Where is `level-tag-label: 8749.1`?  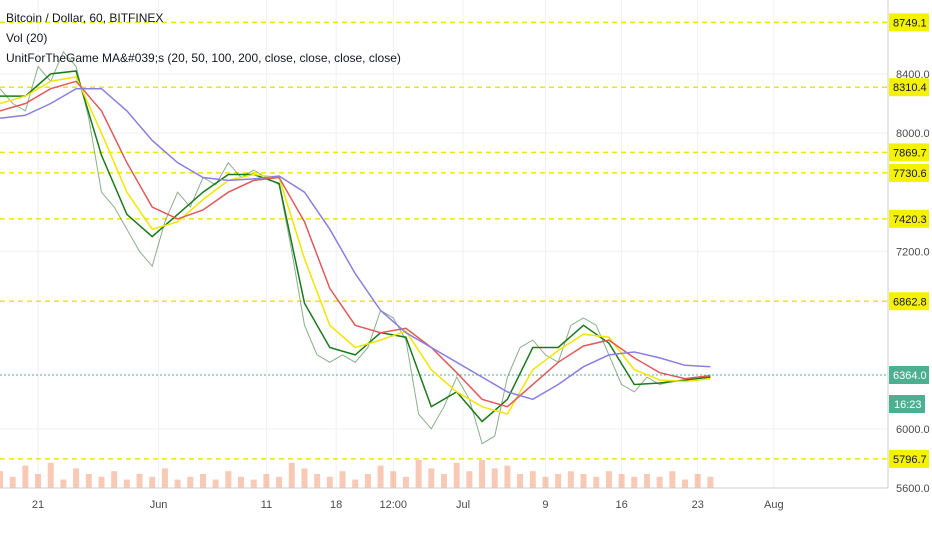
level-tag-label: 8749.1 is located at coordinates (910, 23).